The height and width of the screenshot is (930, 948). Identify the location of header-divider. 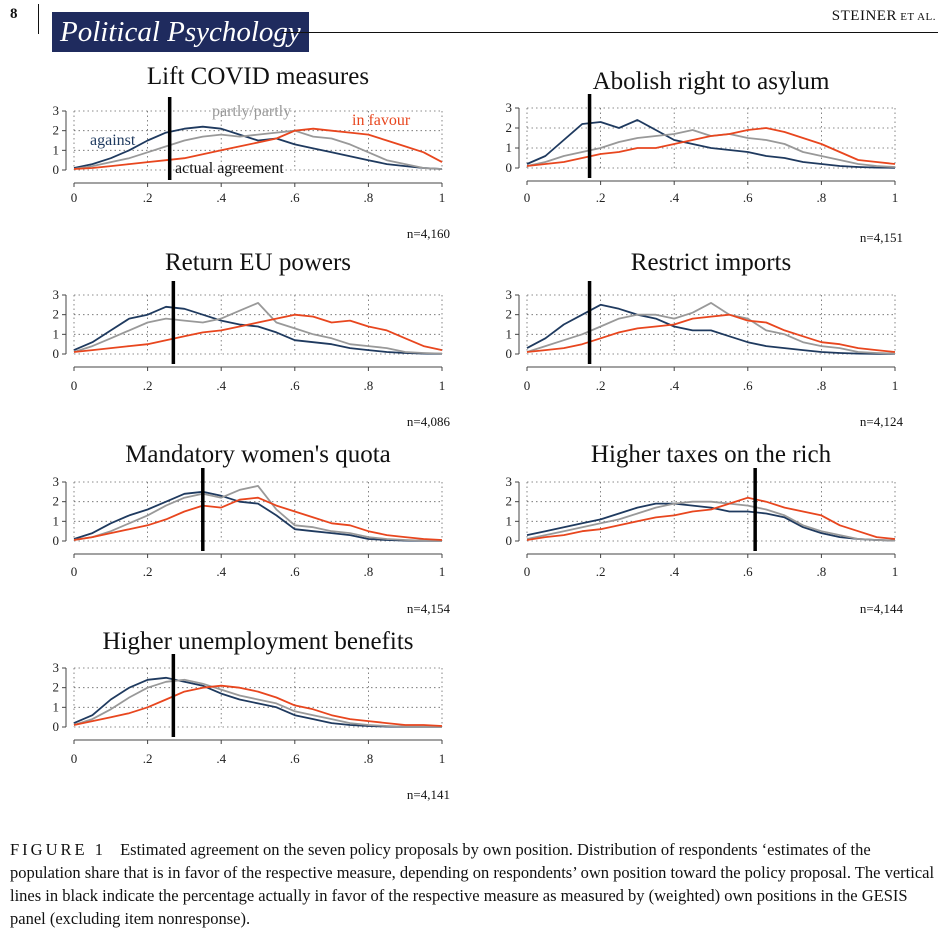
(38, 19).